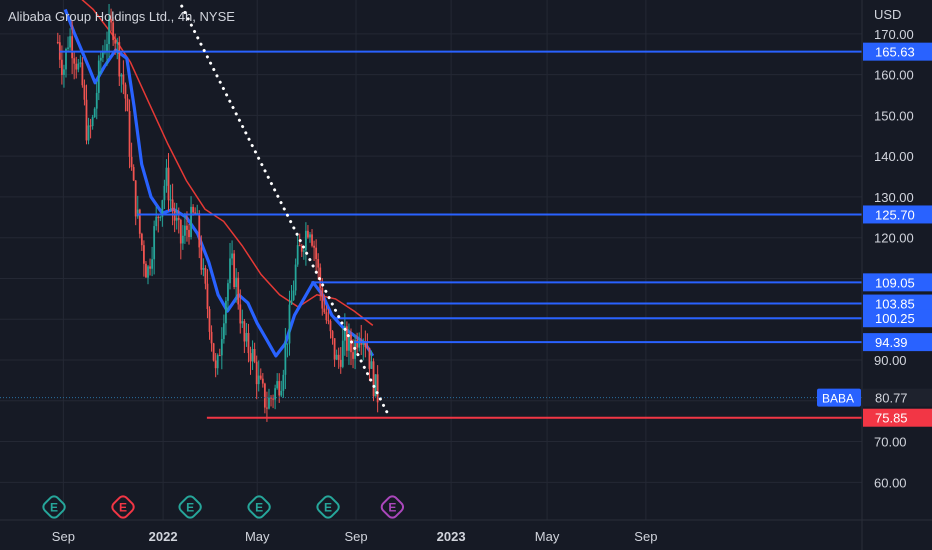 Image resolution: width=932 pixels, height=550 pixels. What do you see at coordinates (894, 75) in the screenshot?
I see `y-axis-tick-label: 160.00` at bounding box center [894, 75].